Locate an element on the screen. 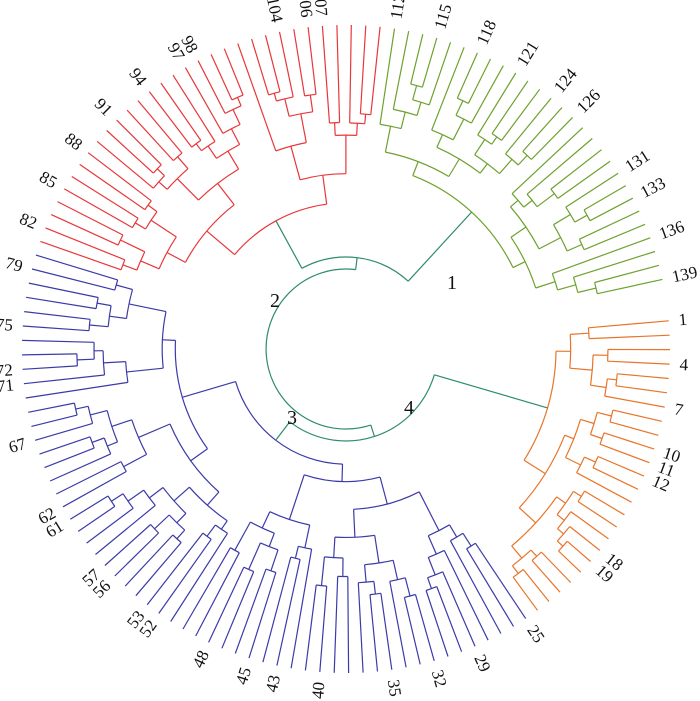  cluster-label: 1 is located at coordinates (452, 283).